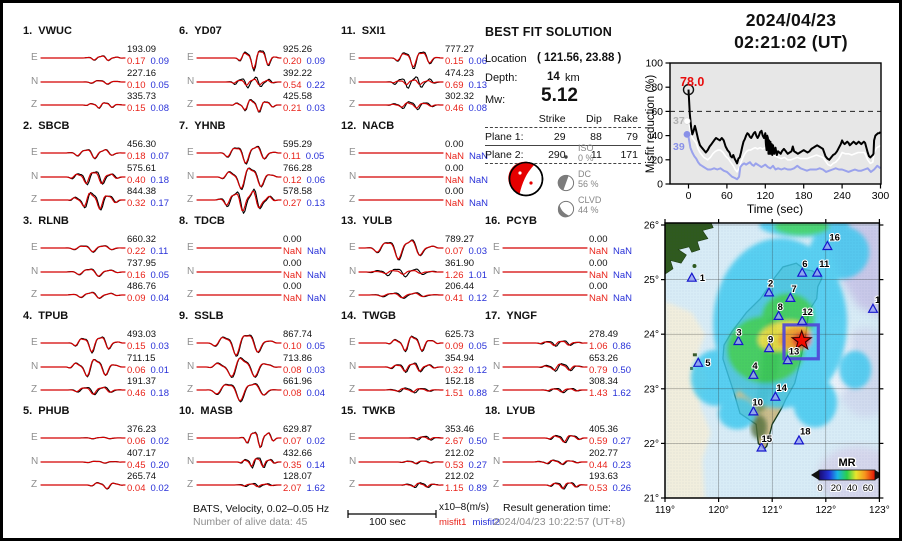  Describe the element at coordinates (651, 444) in the screenshot. I see `svg-text: 22°` at that location.